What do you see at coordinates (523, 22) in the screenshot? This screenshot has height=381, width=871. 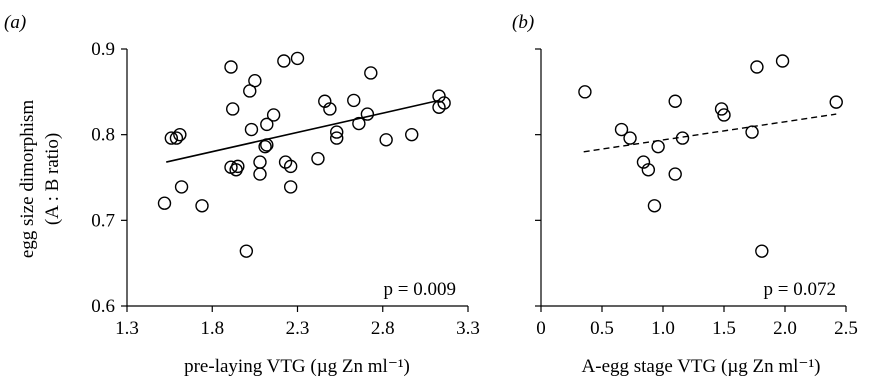 I see `panel-b-label: (b)` at bounding box center [523, 22].